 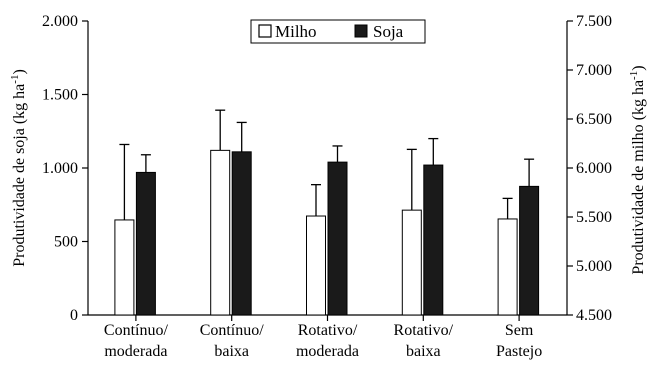 What do you see at coordinates (265, 31) in the screenshot?
I see `legend-swatch-milho` at bounding box center [265, 31].